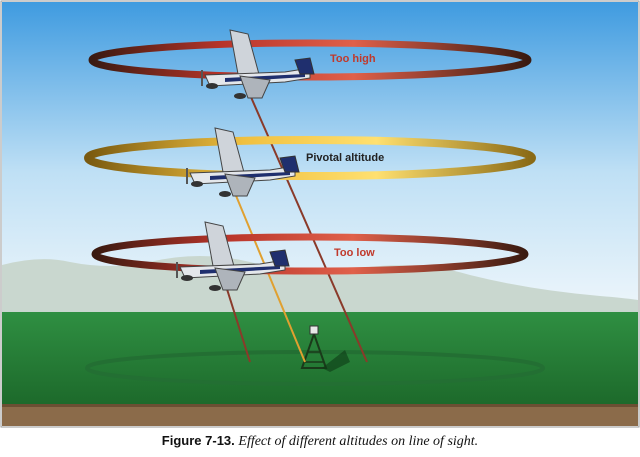 The height and width of the screenshot is (457, 640). What do you see at coordinates (345, 158) in the screenshot?
I see `ring-label-pivotal: Pivotal altitude` at bounding box center [345, 158].